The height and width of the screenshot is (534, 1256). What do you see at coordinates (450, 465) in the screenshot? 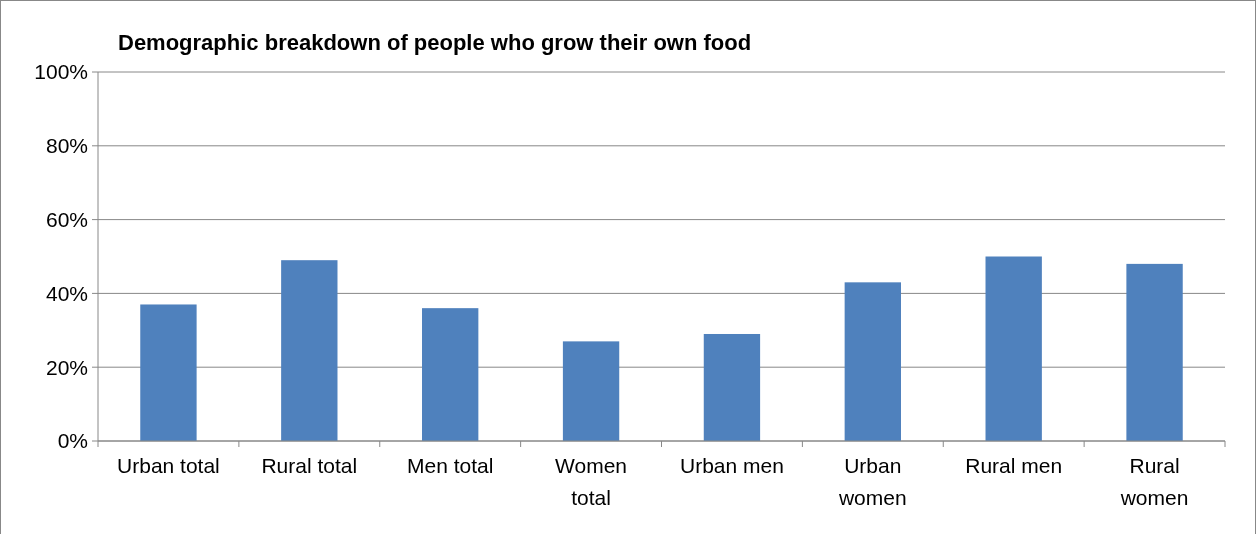
I see `x-tick-label: Men total` at bounding box center [450, 465].